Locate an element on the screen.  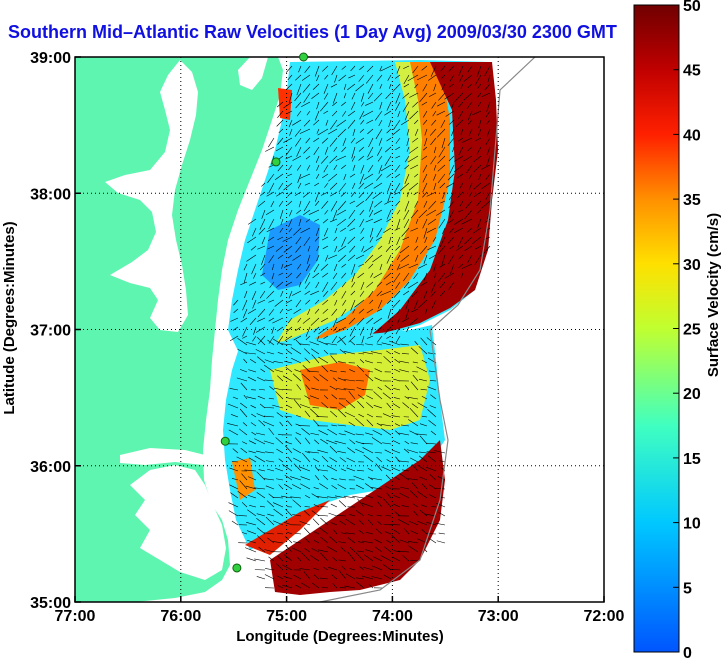
colorbar-tick-label: 35 is located at coordinates (692, 200).